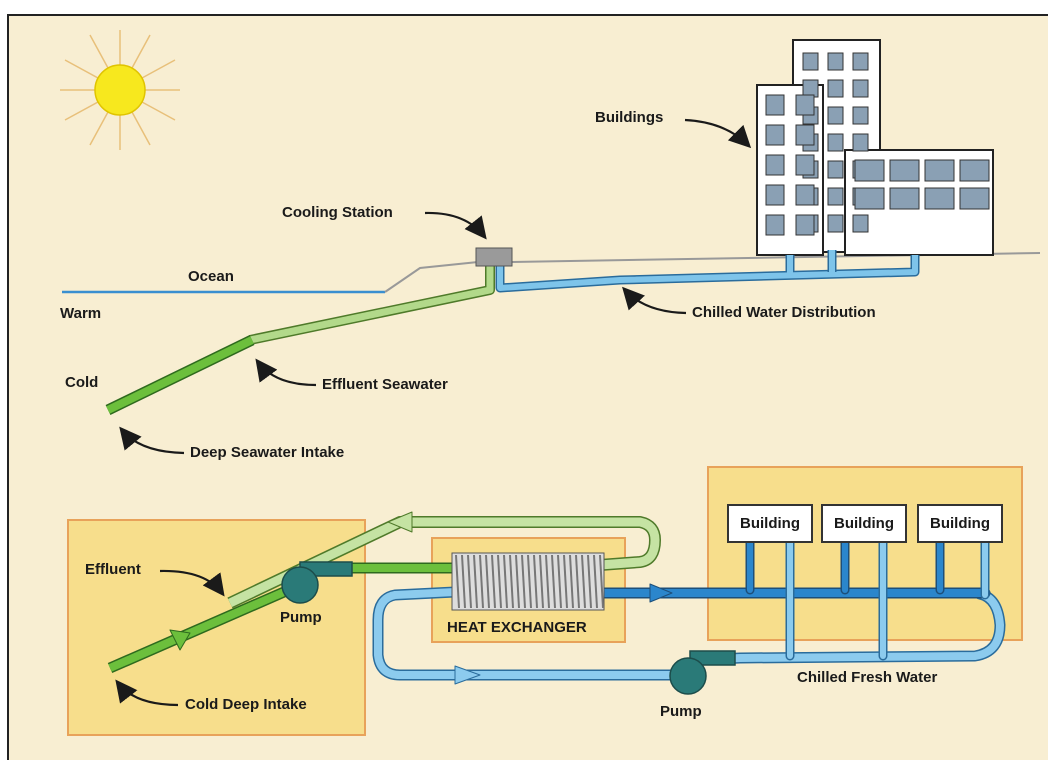 The image size is (1048, 765). I want to click on coil, so click(529, 581).